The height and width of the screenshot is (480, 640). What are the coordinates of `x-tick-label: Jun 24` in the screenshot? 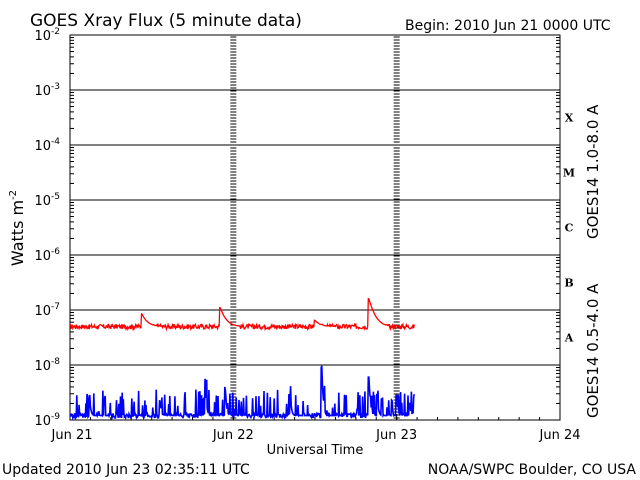 It's located at (560, 435).